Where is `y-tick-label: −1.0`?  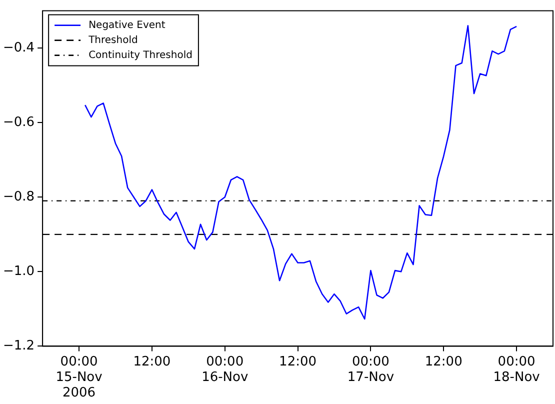 y-tick-label: −1.0 is located at coordinates (18, 272).